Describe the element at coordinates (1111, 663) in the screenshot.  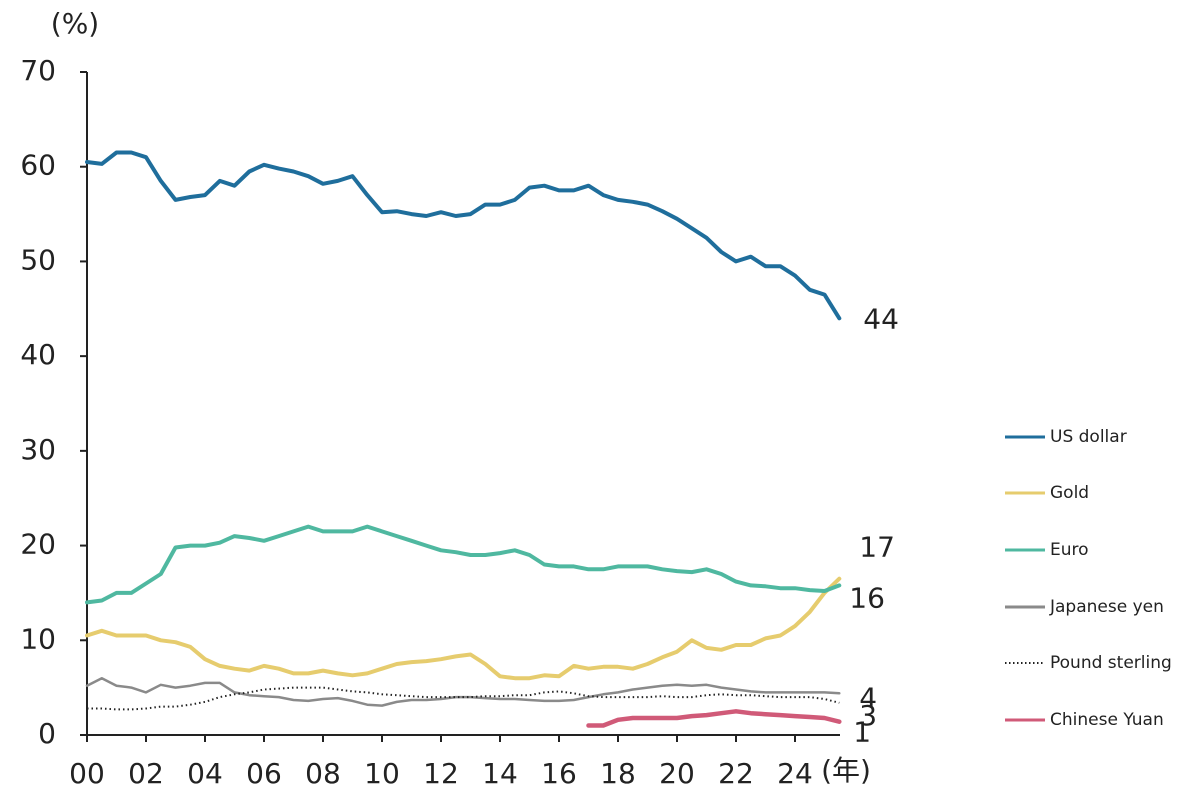
I see `legend-label: Pound sterling` at that location.